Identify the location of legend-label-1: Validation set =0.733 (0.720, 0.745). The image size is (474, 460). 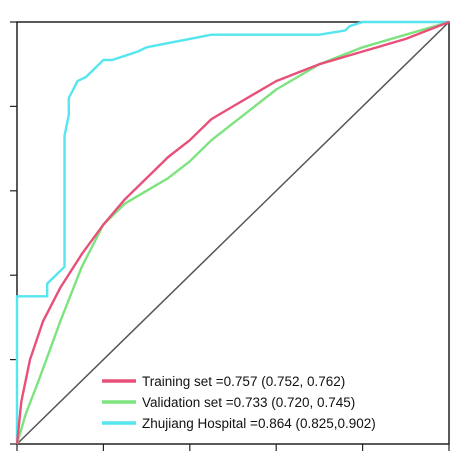
(248, 402).